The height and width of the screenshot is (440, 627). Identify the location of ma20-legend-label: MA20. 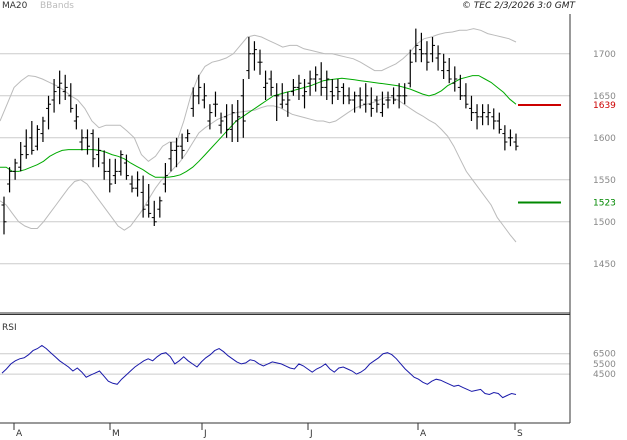
(15, 6).